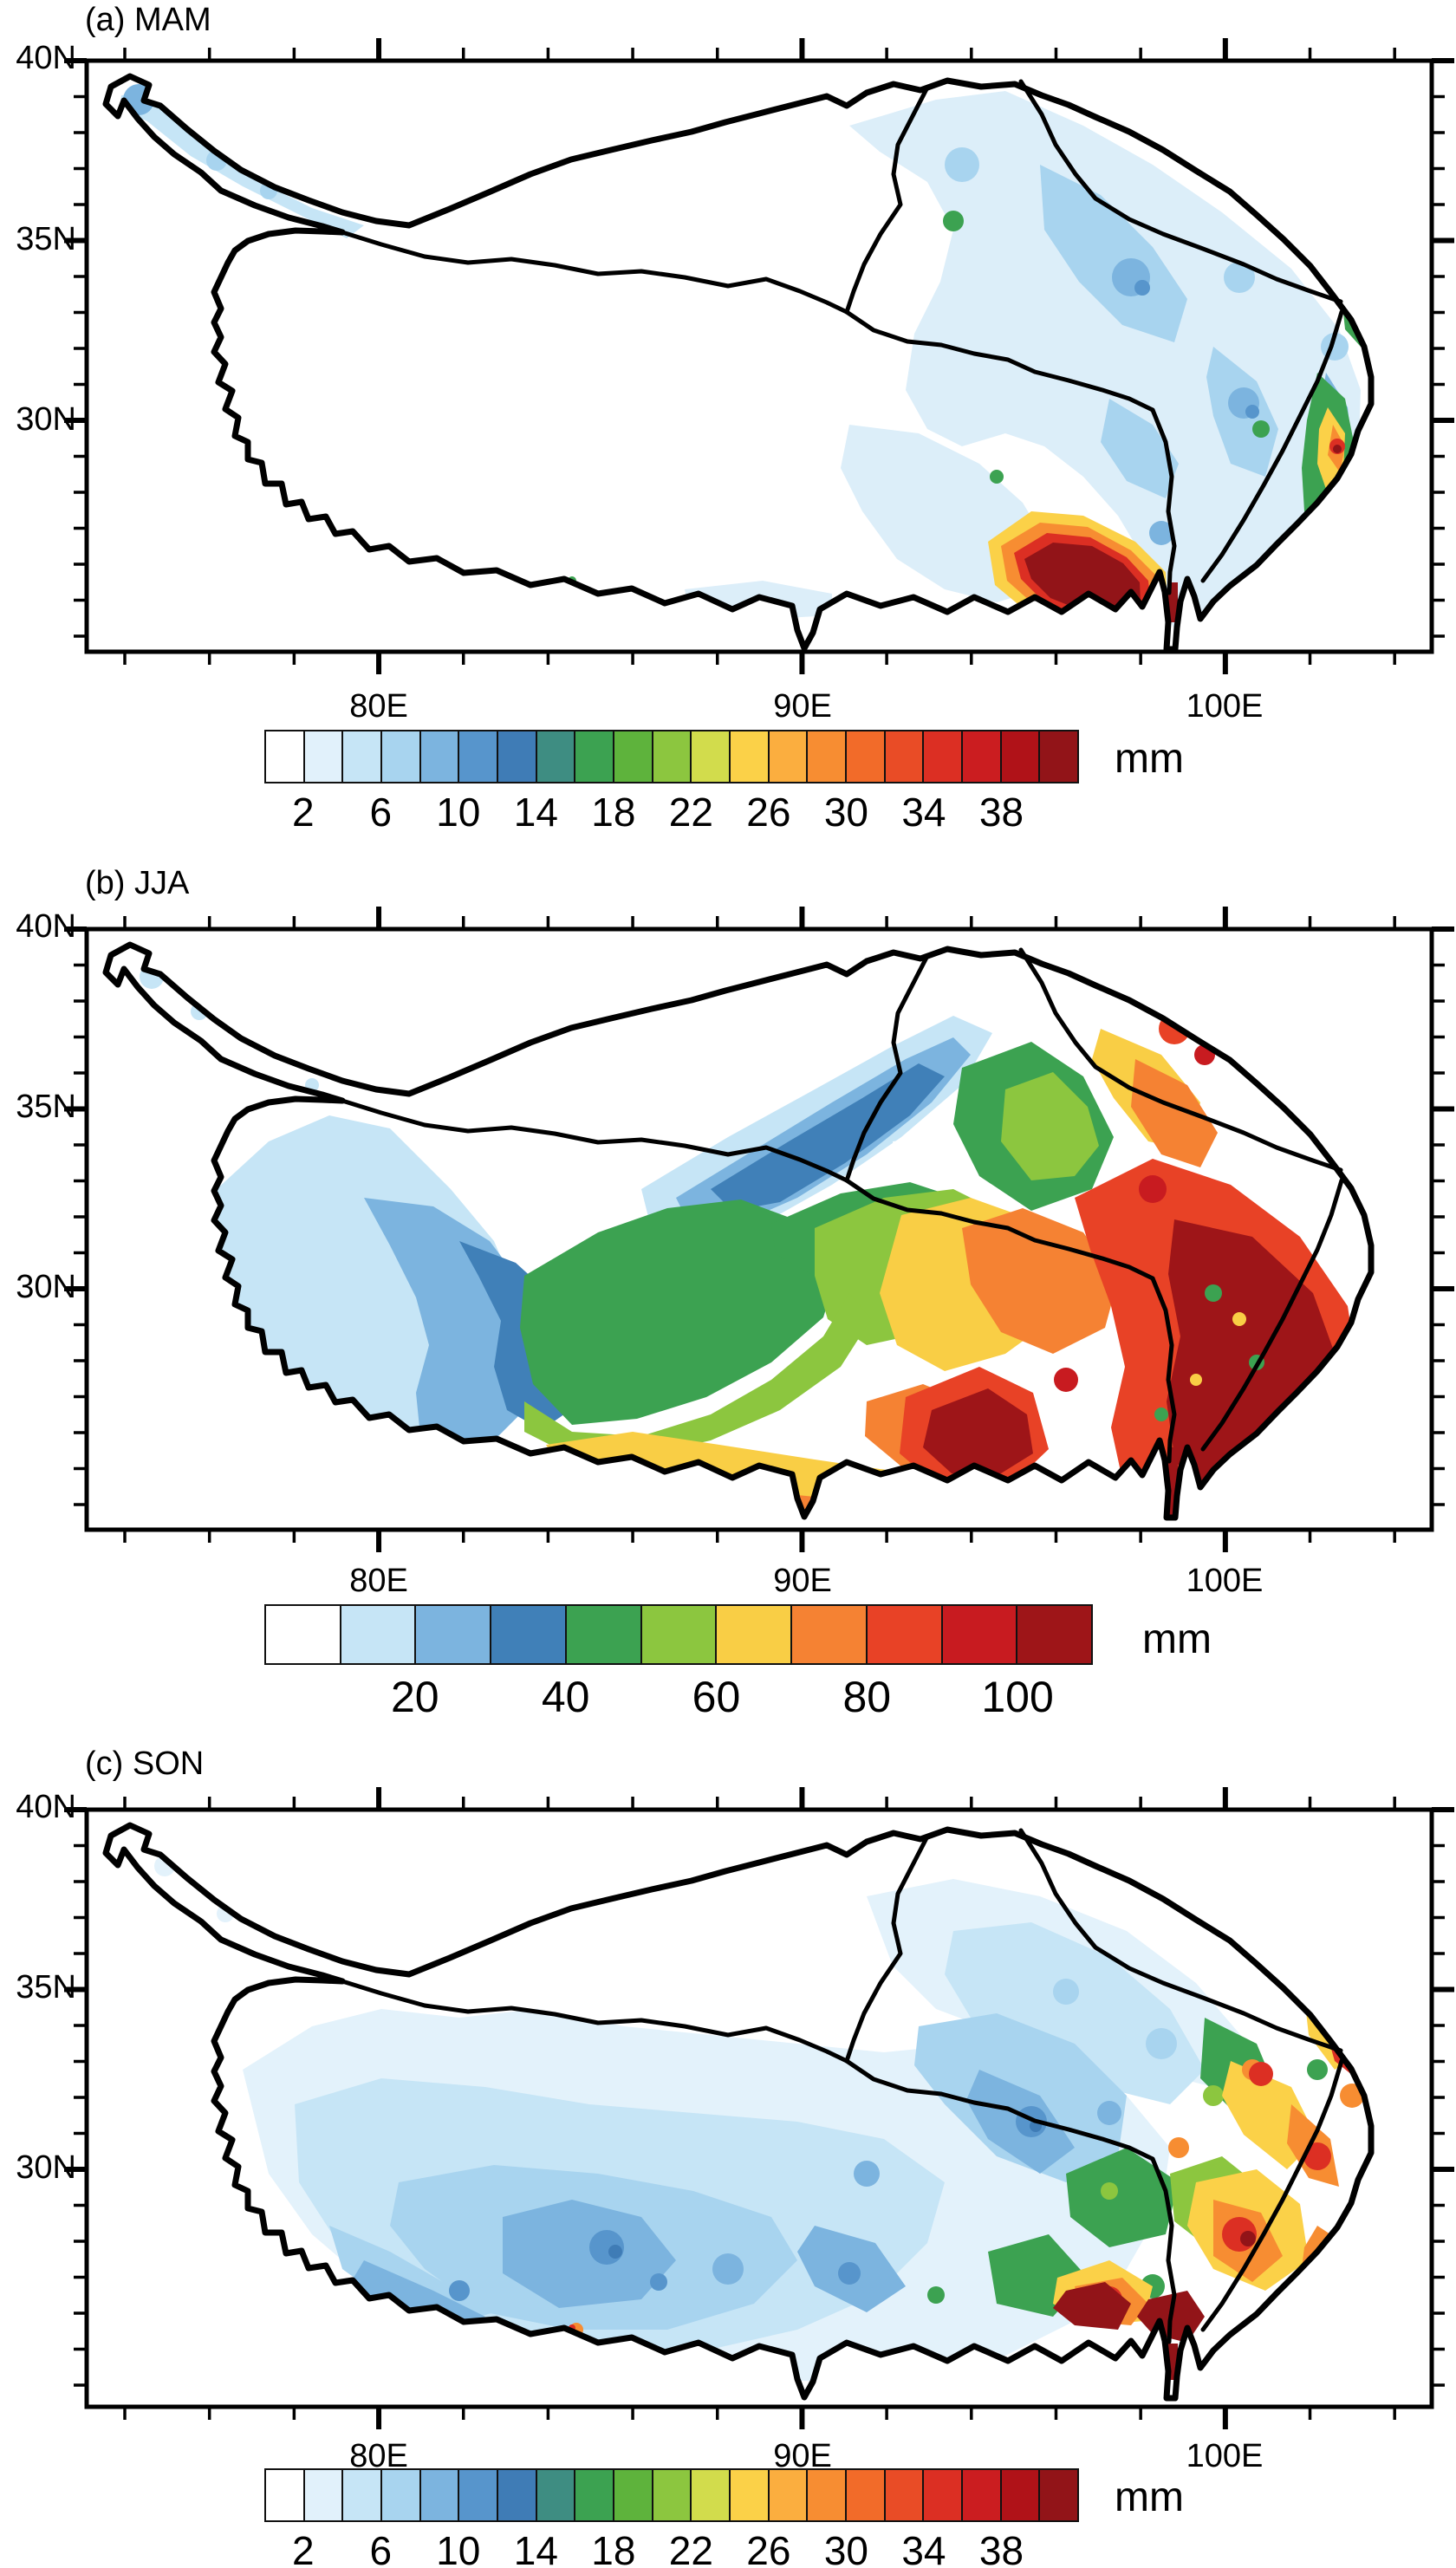  I want to click on units-label-son: mm, so click(1149, 2497).